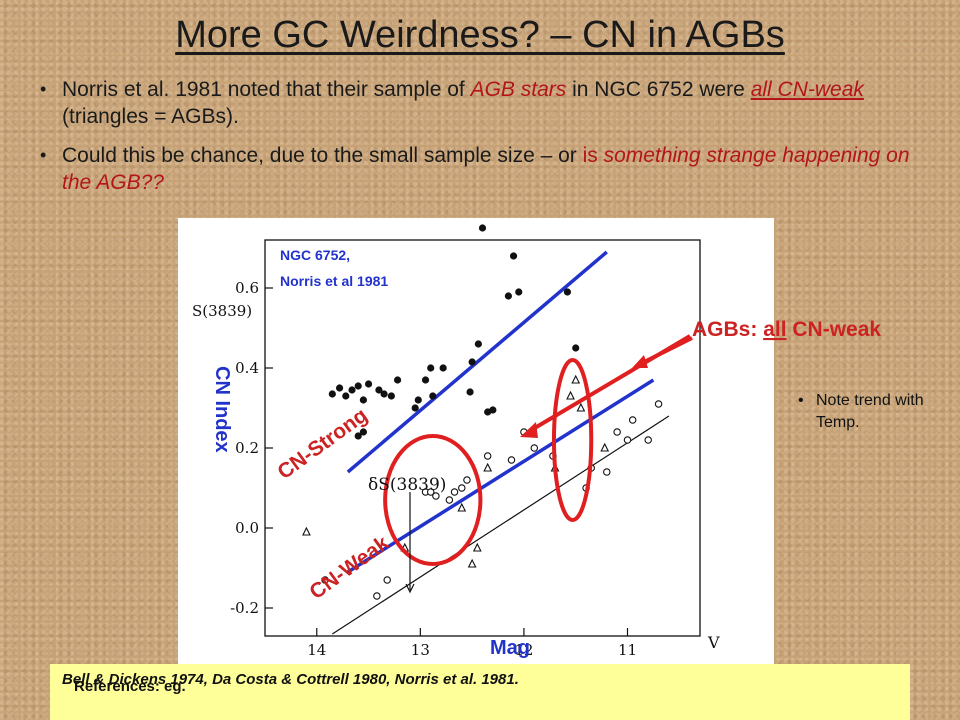  I want to click on bullet-emphasis: is, so click(590, 155).